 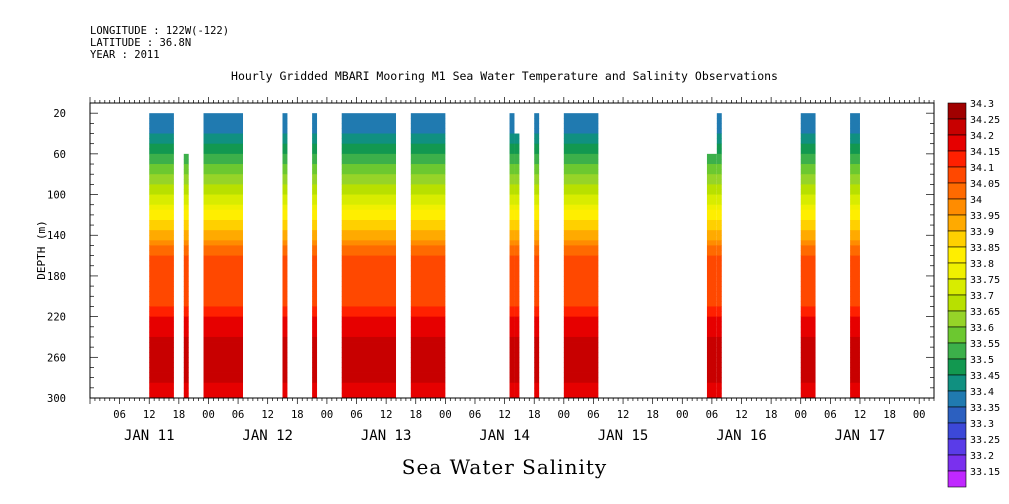 I want to click on colorbar-label: 33.4, so click(x=982, y=392).